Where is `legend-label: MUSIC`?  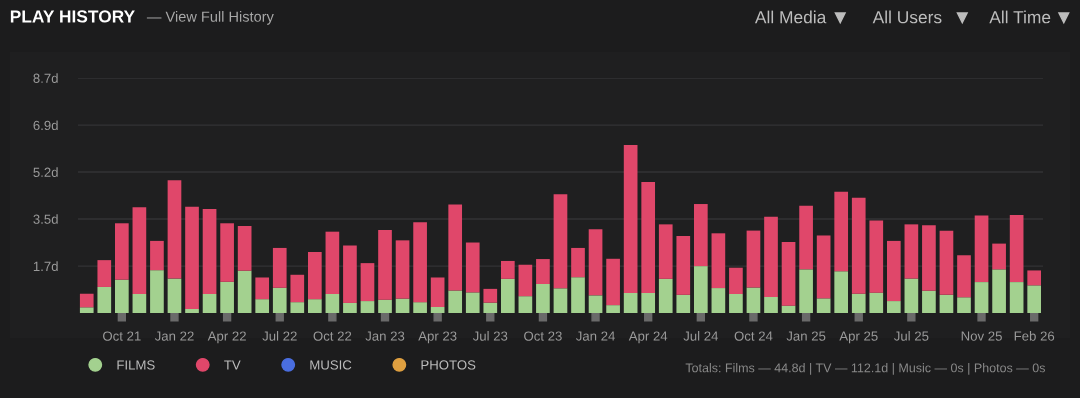
legend-label: MUSIC is located at coordinates (331, 365).